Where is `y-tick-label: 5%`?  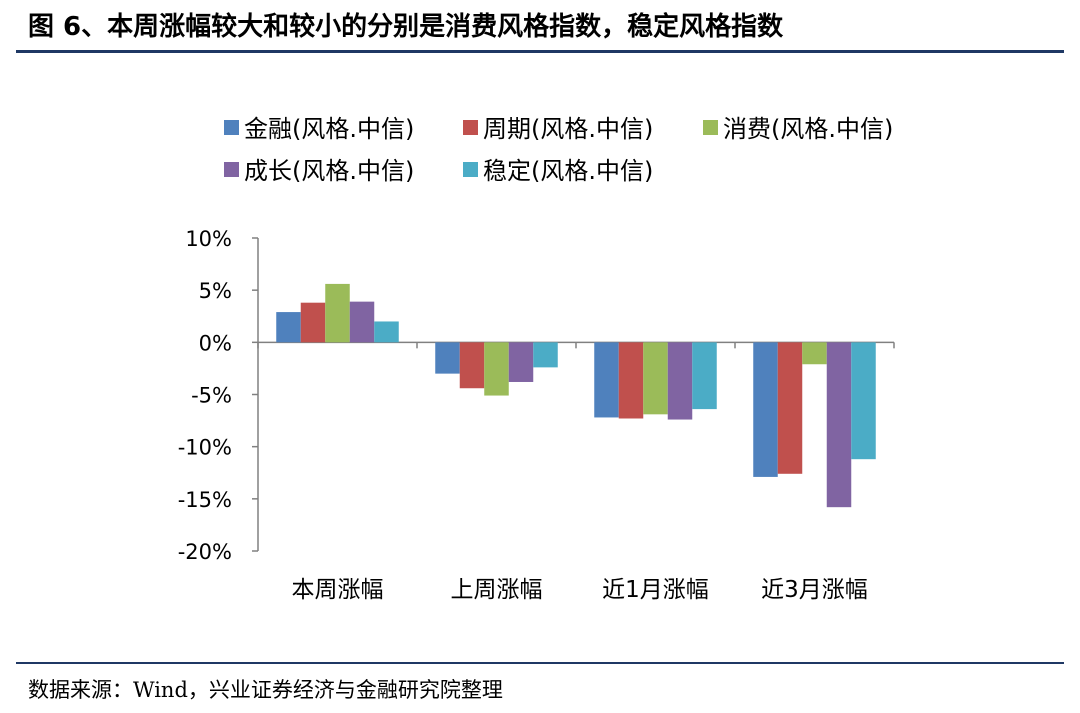 y-tick-label: 5% is located at coordinates (215, 291).